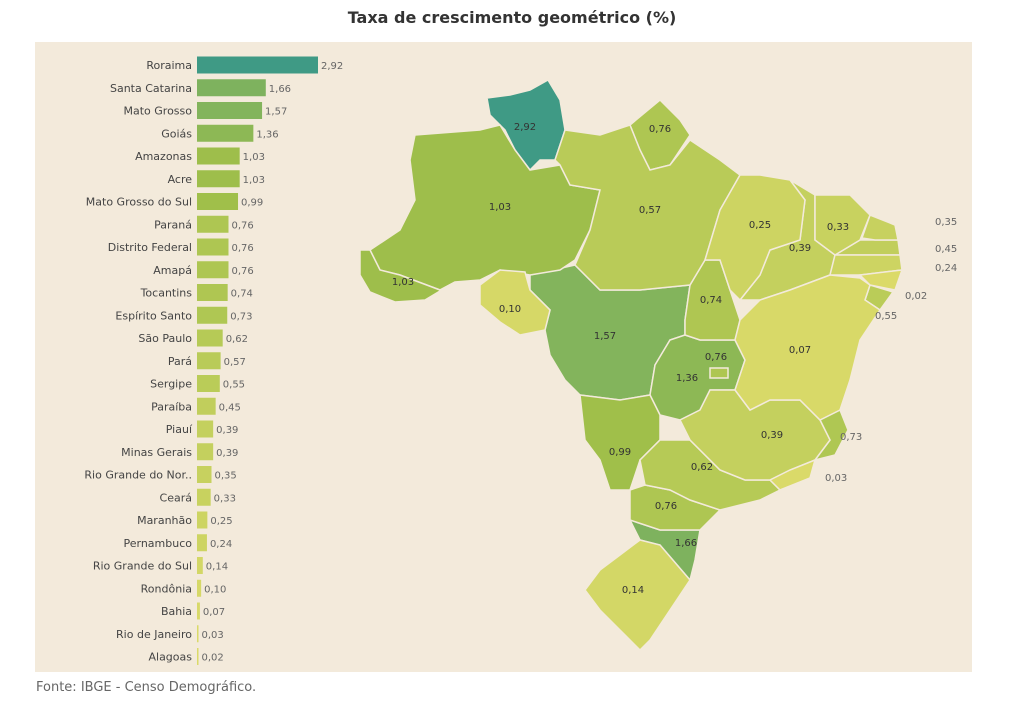 The height and width of the screenshot is (720, 1024). What do you see at coordinates (142, 566) in the screenshot?
I see `bar-label: Rio Grande do Sul` at bounding box center [142, 566].